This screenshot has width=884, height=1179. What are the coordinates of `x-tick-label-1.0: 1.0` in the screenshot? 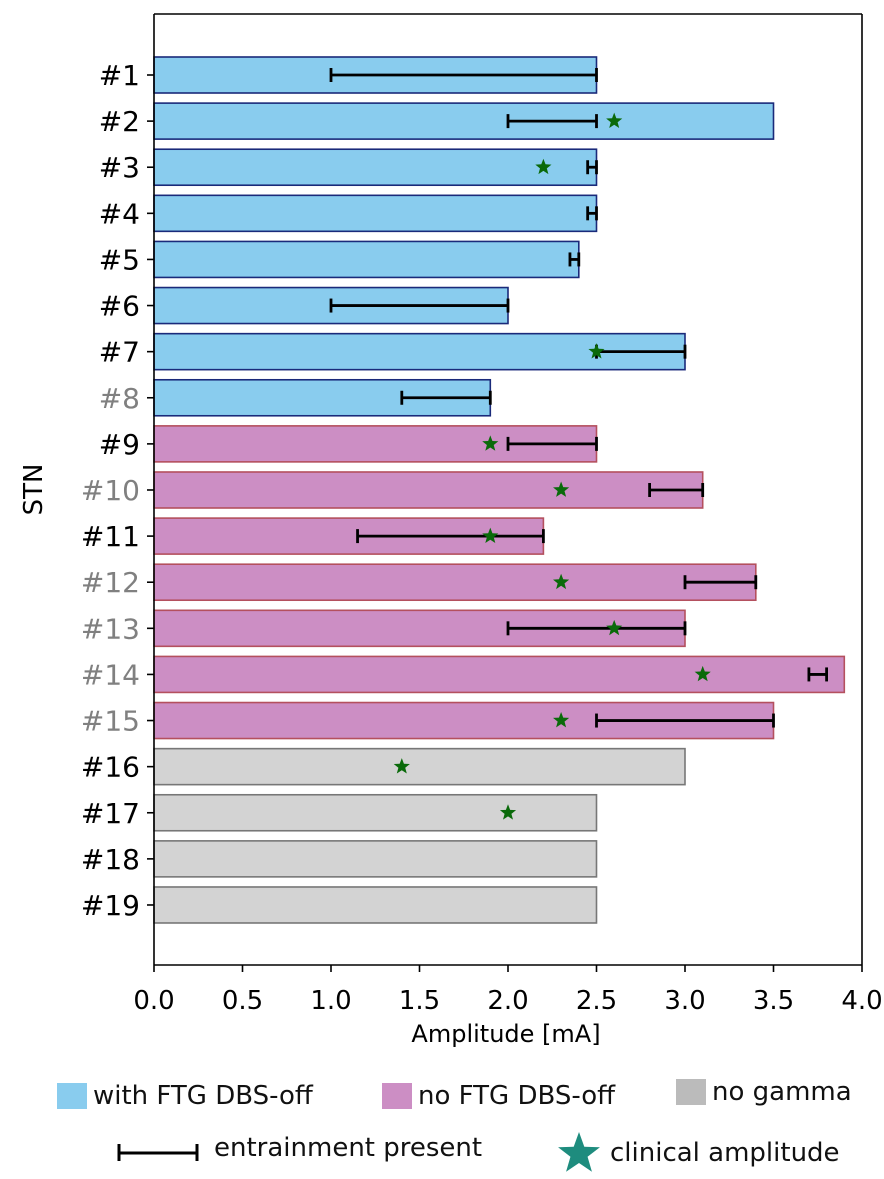 It's located at (330, 1001).